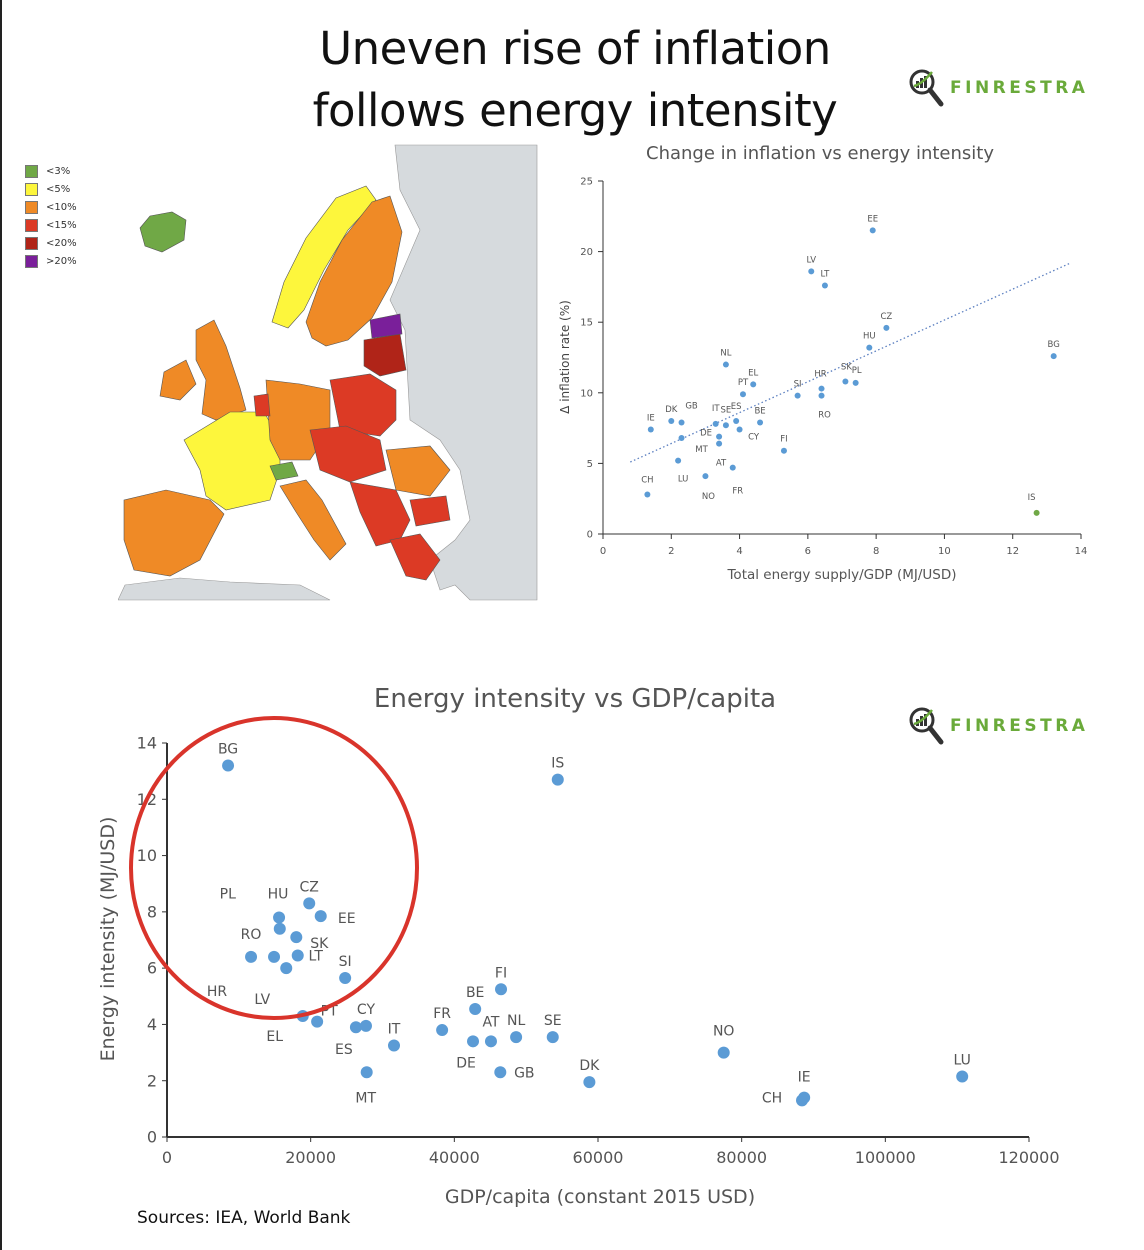  What do you see at coordinates (348, 454) in the screenshot?
I see `map-region-central-europe` at bounding box center [348, 454].